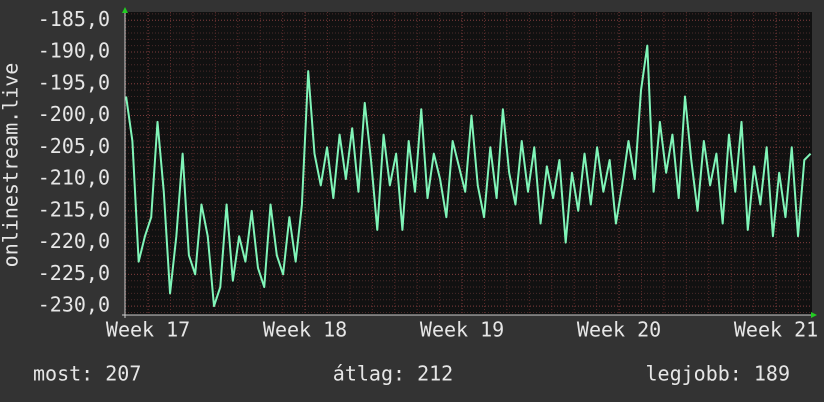  I want to click on x-tick-label: Week 18, so click(305, 330).